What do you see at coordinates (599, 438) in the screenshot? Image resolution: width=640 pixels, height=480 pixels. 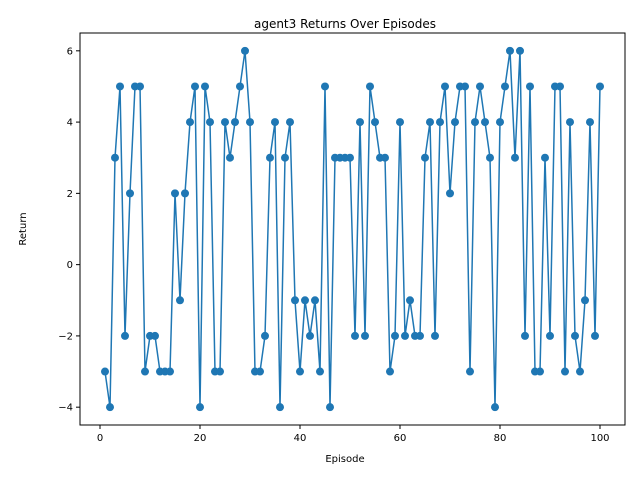 I see `x-tick-label: 100` at bounding box center [599, 438].